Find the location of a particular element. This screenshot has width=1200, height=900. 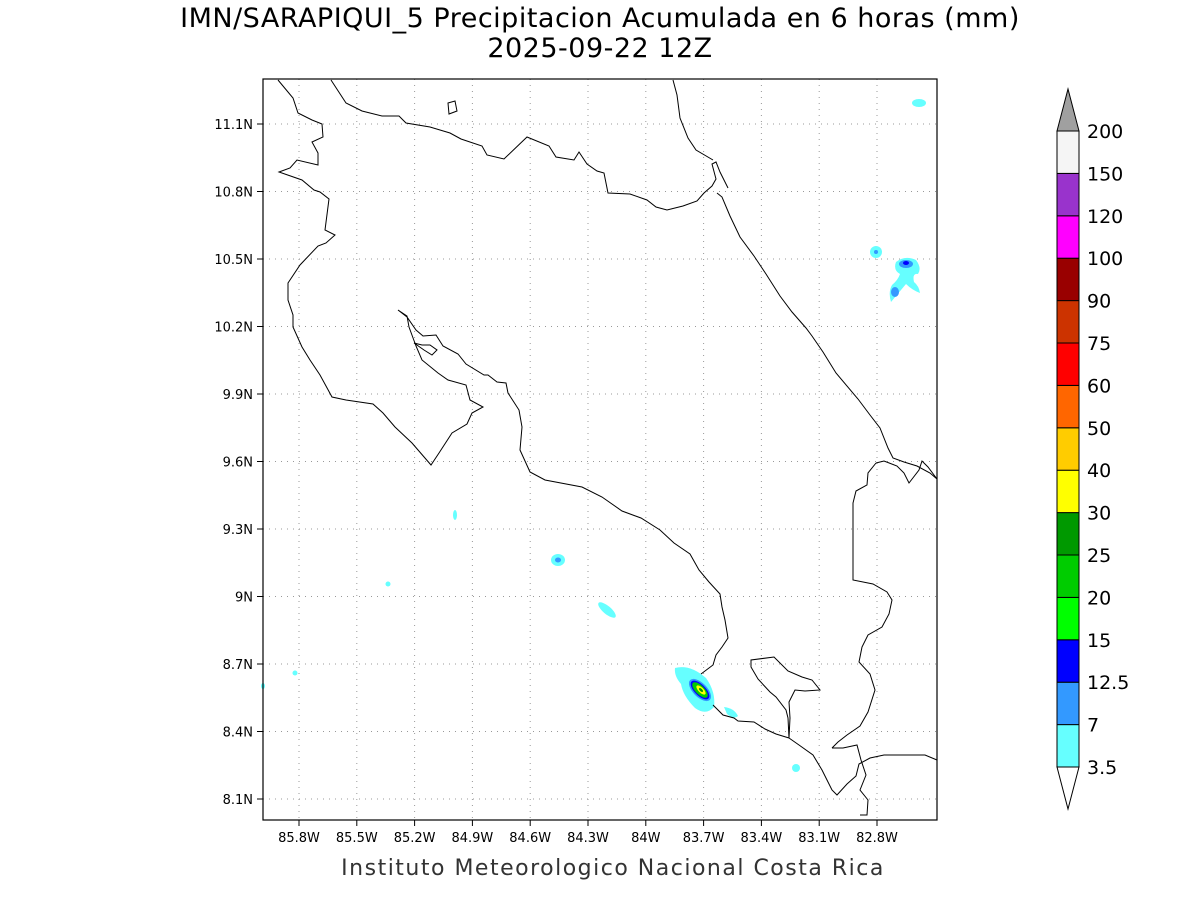

lat-tick-label: 9N is located at coordinates (244, 598).